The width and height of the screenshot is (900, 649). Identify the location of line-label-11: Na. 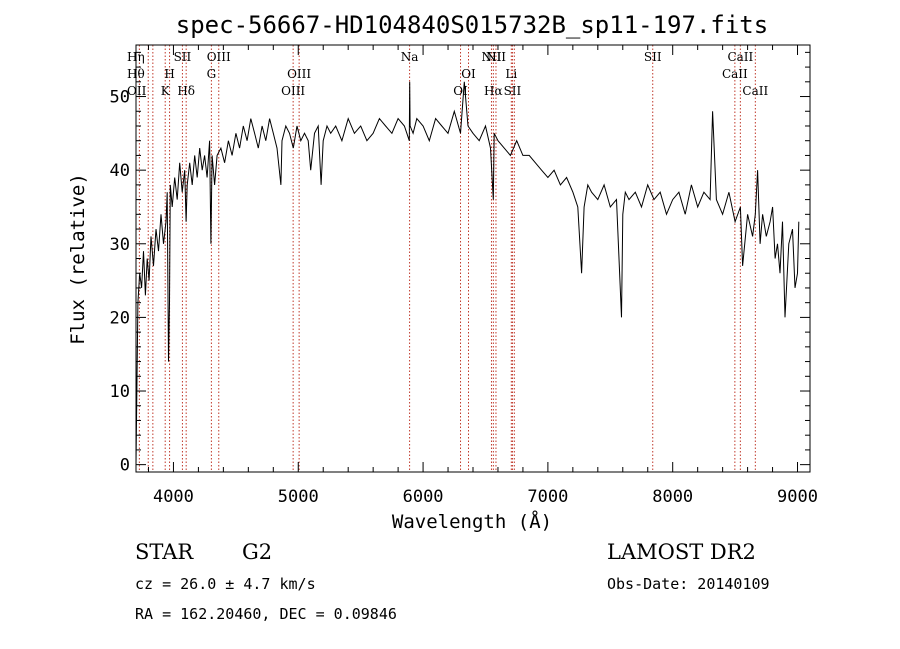
(410, 57).